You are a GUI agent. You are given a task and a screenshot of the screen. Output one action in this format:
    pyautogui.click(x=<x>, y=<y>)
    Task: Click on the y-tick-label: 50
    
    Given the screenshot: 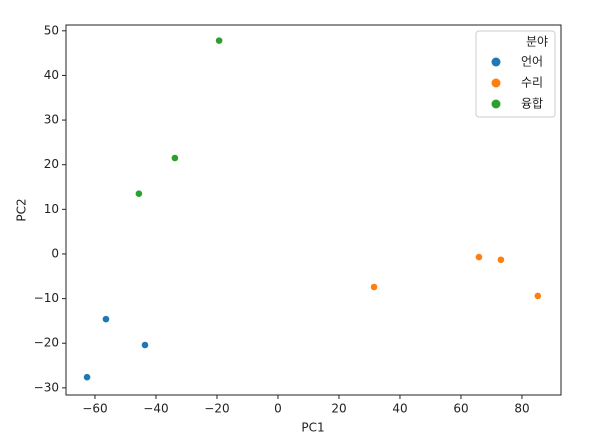 What is the action you would take?
    pyautogui.click(x=51, y=30)
    